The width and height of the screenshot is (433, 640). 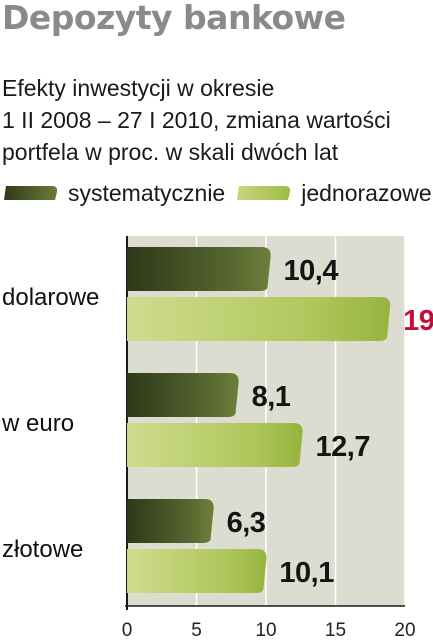 What do you see at coordinates (366, 192) in the screenshot?
I see `legend-label-jednorazowe: jednorazowe` at bounding box center [366, 192].